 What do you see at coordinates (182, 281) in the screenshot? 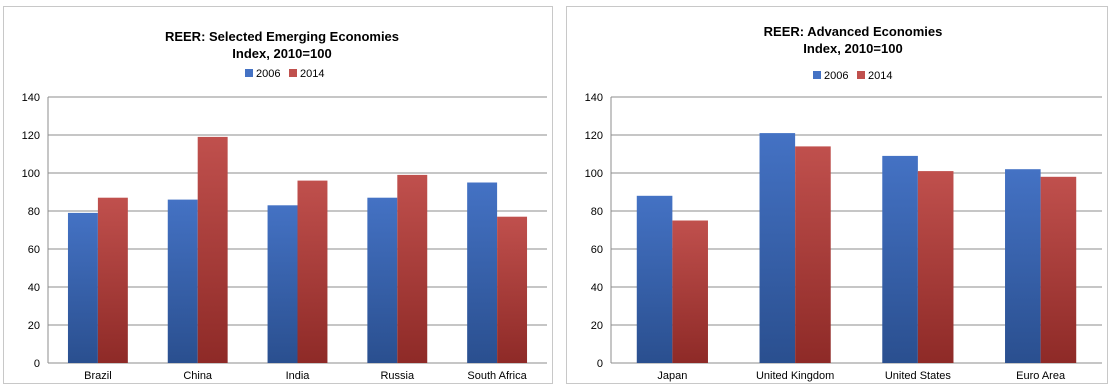
I see `bar-2006-china` at bounding box center [182, 281].